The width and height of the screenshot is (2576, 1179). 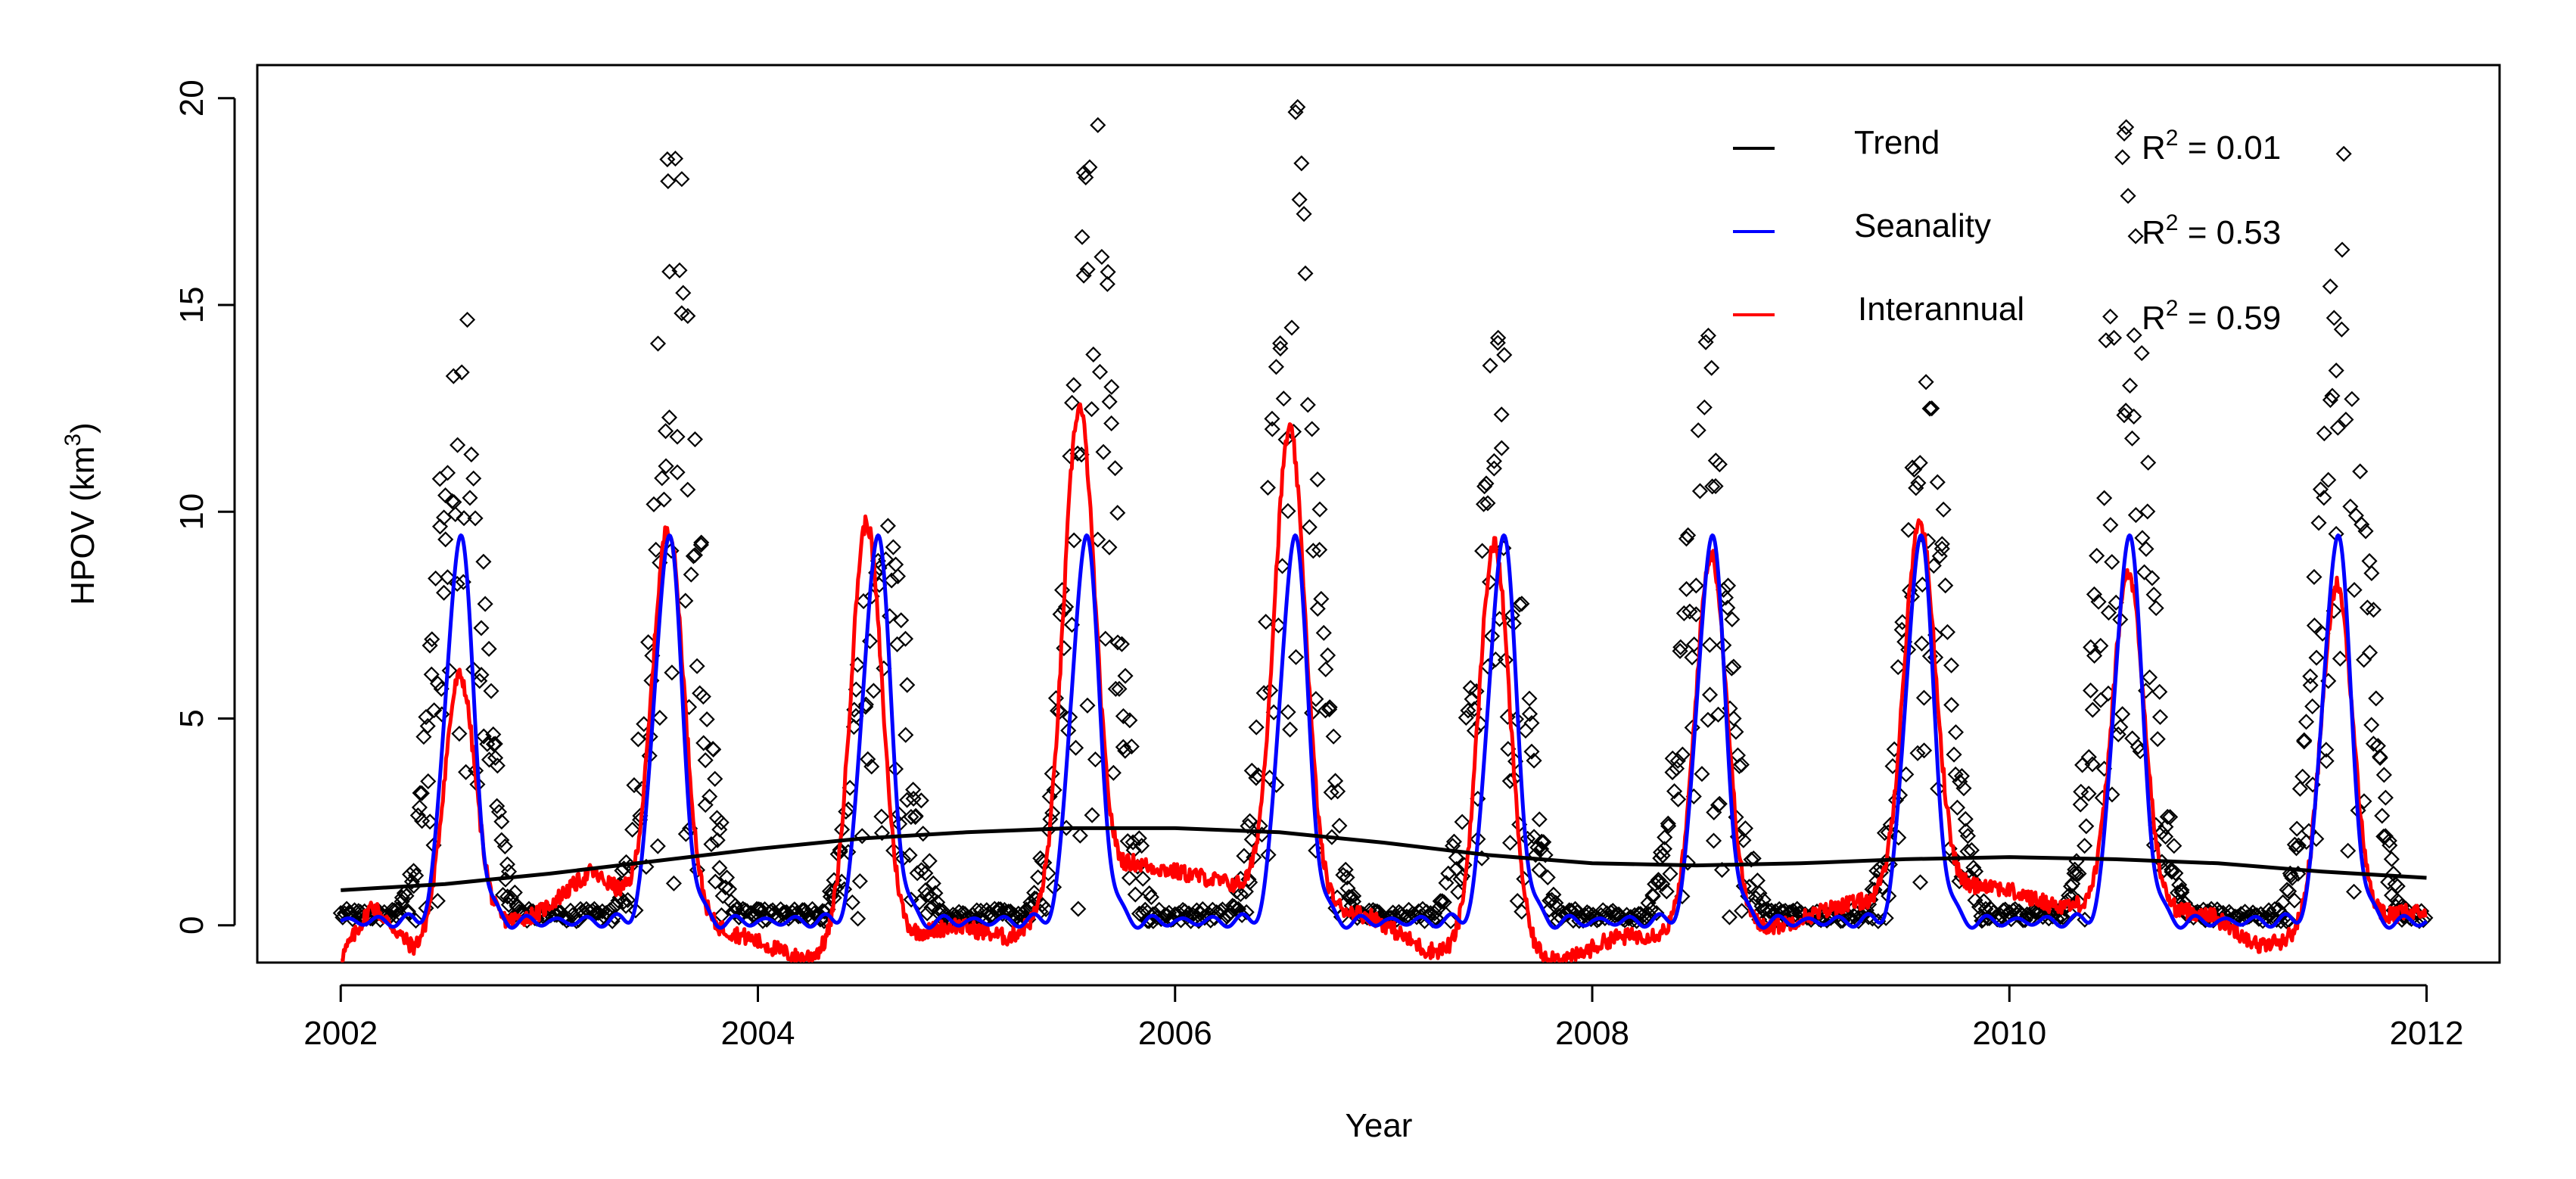 I want to click on legend-r2-seanality-value: = 0.53, so click(x=2229, y=232).